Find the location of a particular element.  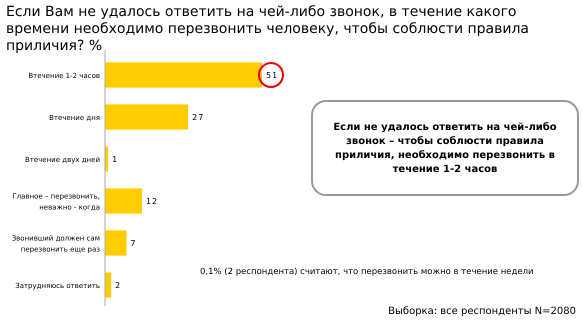

data-label: 7 is located at coordinates (133, 243).